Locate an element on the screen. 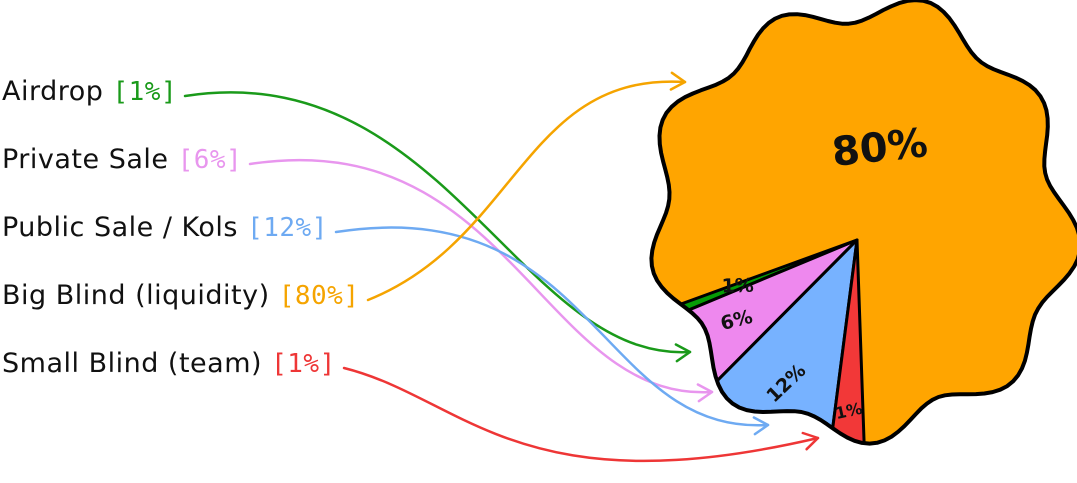 Image resolution: width=1077 pixels, height=483 pixels. legend-label: Airdrop is located at coordinates (57, 91).